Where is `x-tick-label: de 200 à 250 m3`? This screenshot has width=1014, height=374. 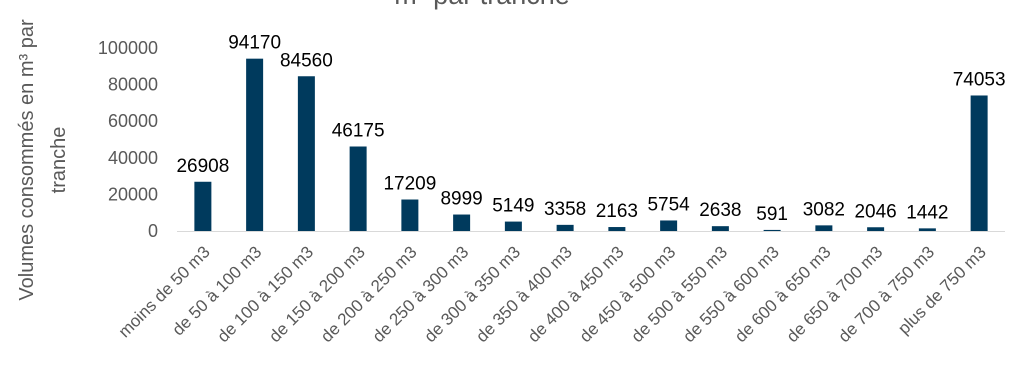
x-tick-label: de 200 à 250 m3 is located at coordinates (369, 294).